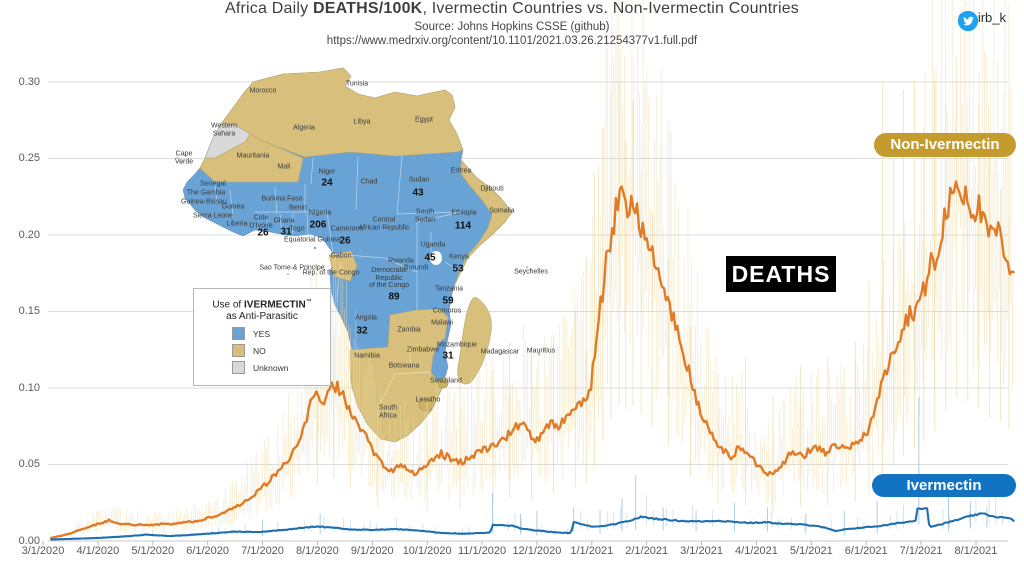 This screenshot has width=1024, height=570. What do you see at coordinates (281, 334) in the screenshot?
I see `legend-item-yes: YES` at bounding box center [281, 334].